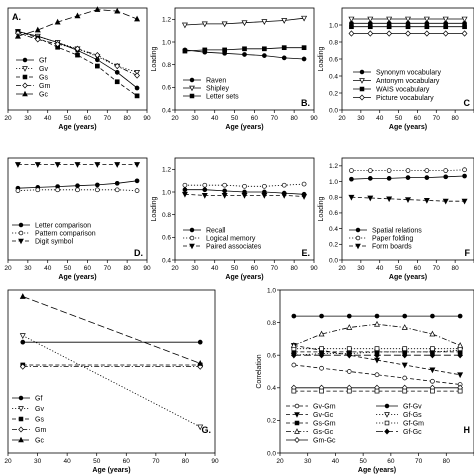  I want to click on x-tick-label: 60, so click(391, 461).